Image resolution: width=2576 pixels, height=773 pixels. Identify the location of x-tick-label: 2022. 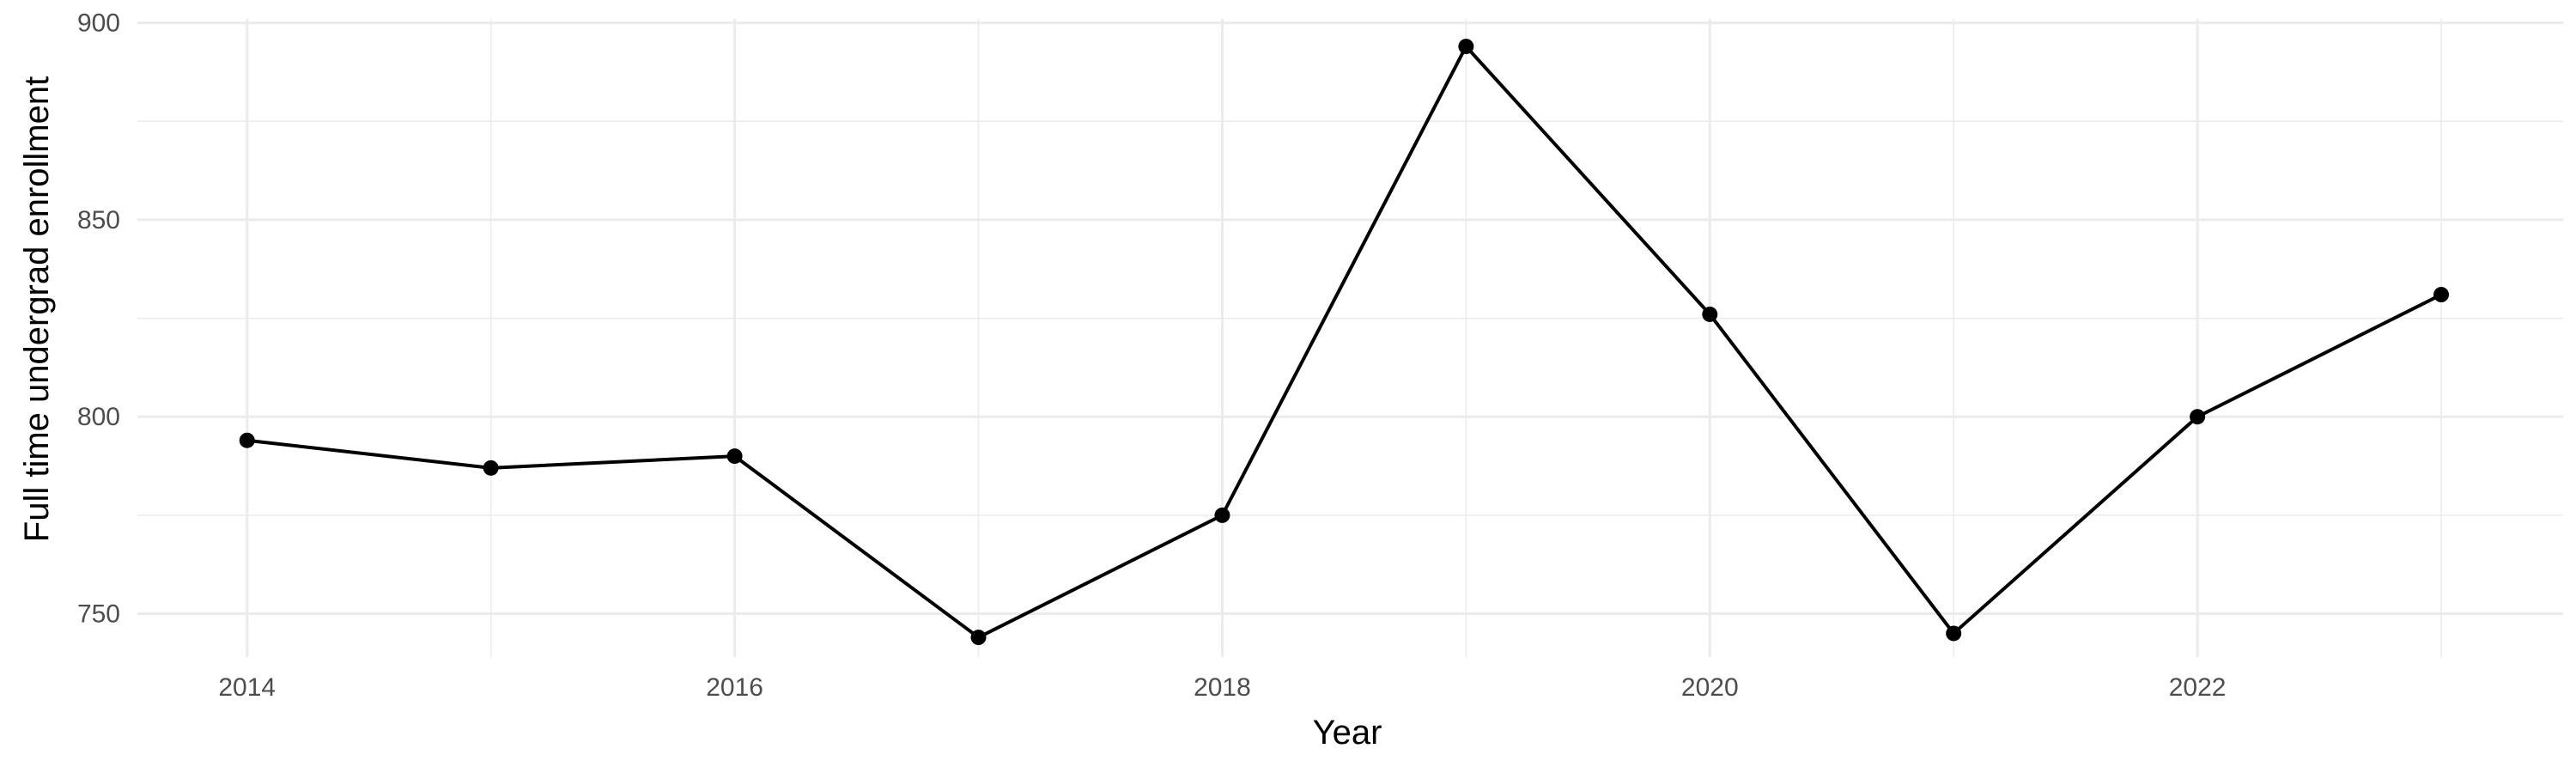
(2198, 687).